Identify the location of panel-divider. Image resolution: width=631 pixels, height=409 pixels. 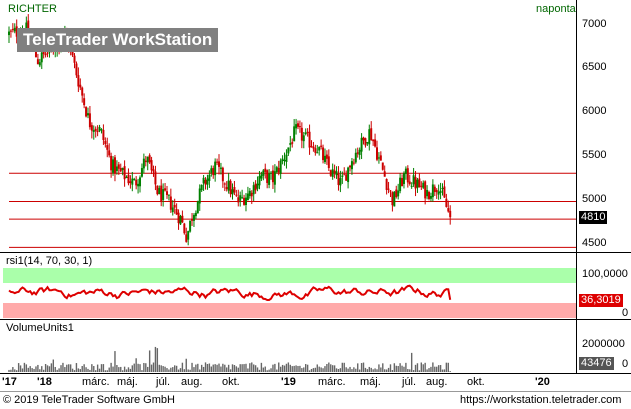
(315, 319).